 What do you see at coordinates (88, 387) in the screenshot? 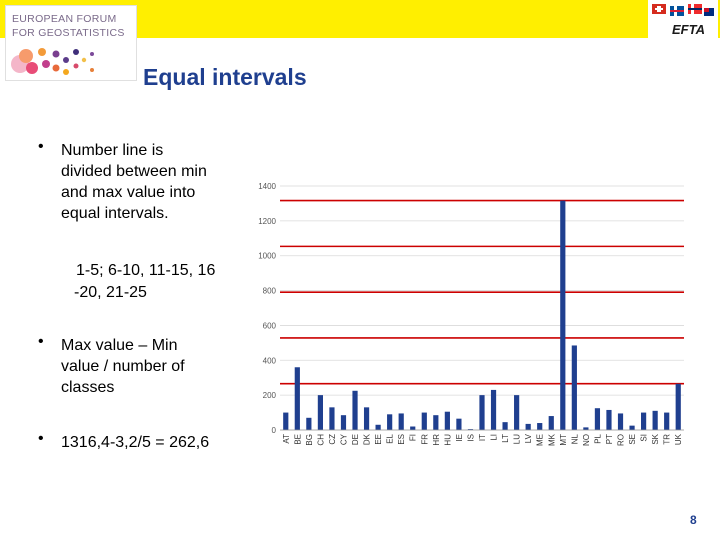
I see `bullet-2-line-3: classes` at bounding box center [88, 387].